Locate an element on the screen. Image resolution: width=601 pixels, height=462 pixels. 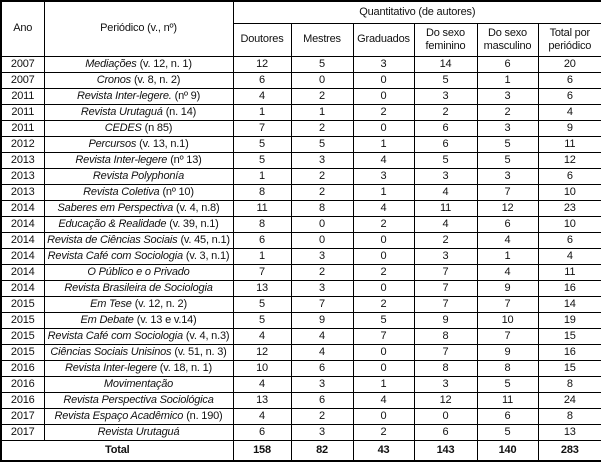
periodical-cell: Educação & Realidade (v. 39, n.1) is located at coordinates (138, 224).